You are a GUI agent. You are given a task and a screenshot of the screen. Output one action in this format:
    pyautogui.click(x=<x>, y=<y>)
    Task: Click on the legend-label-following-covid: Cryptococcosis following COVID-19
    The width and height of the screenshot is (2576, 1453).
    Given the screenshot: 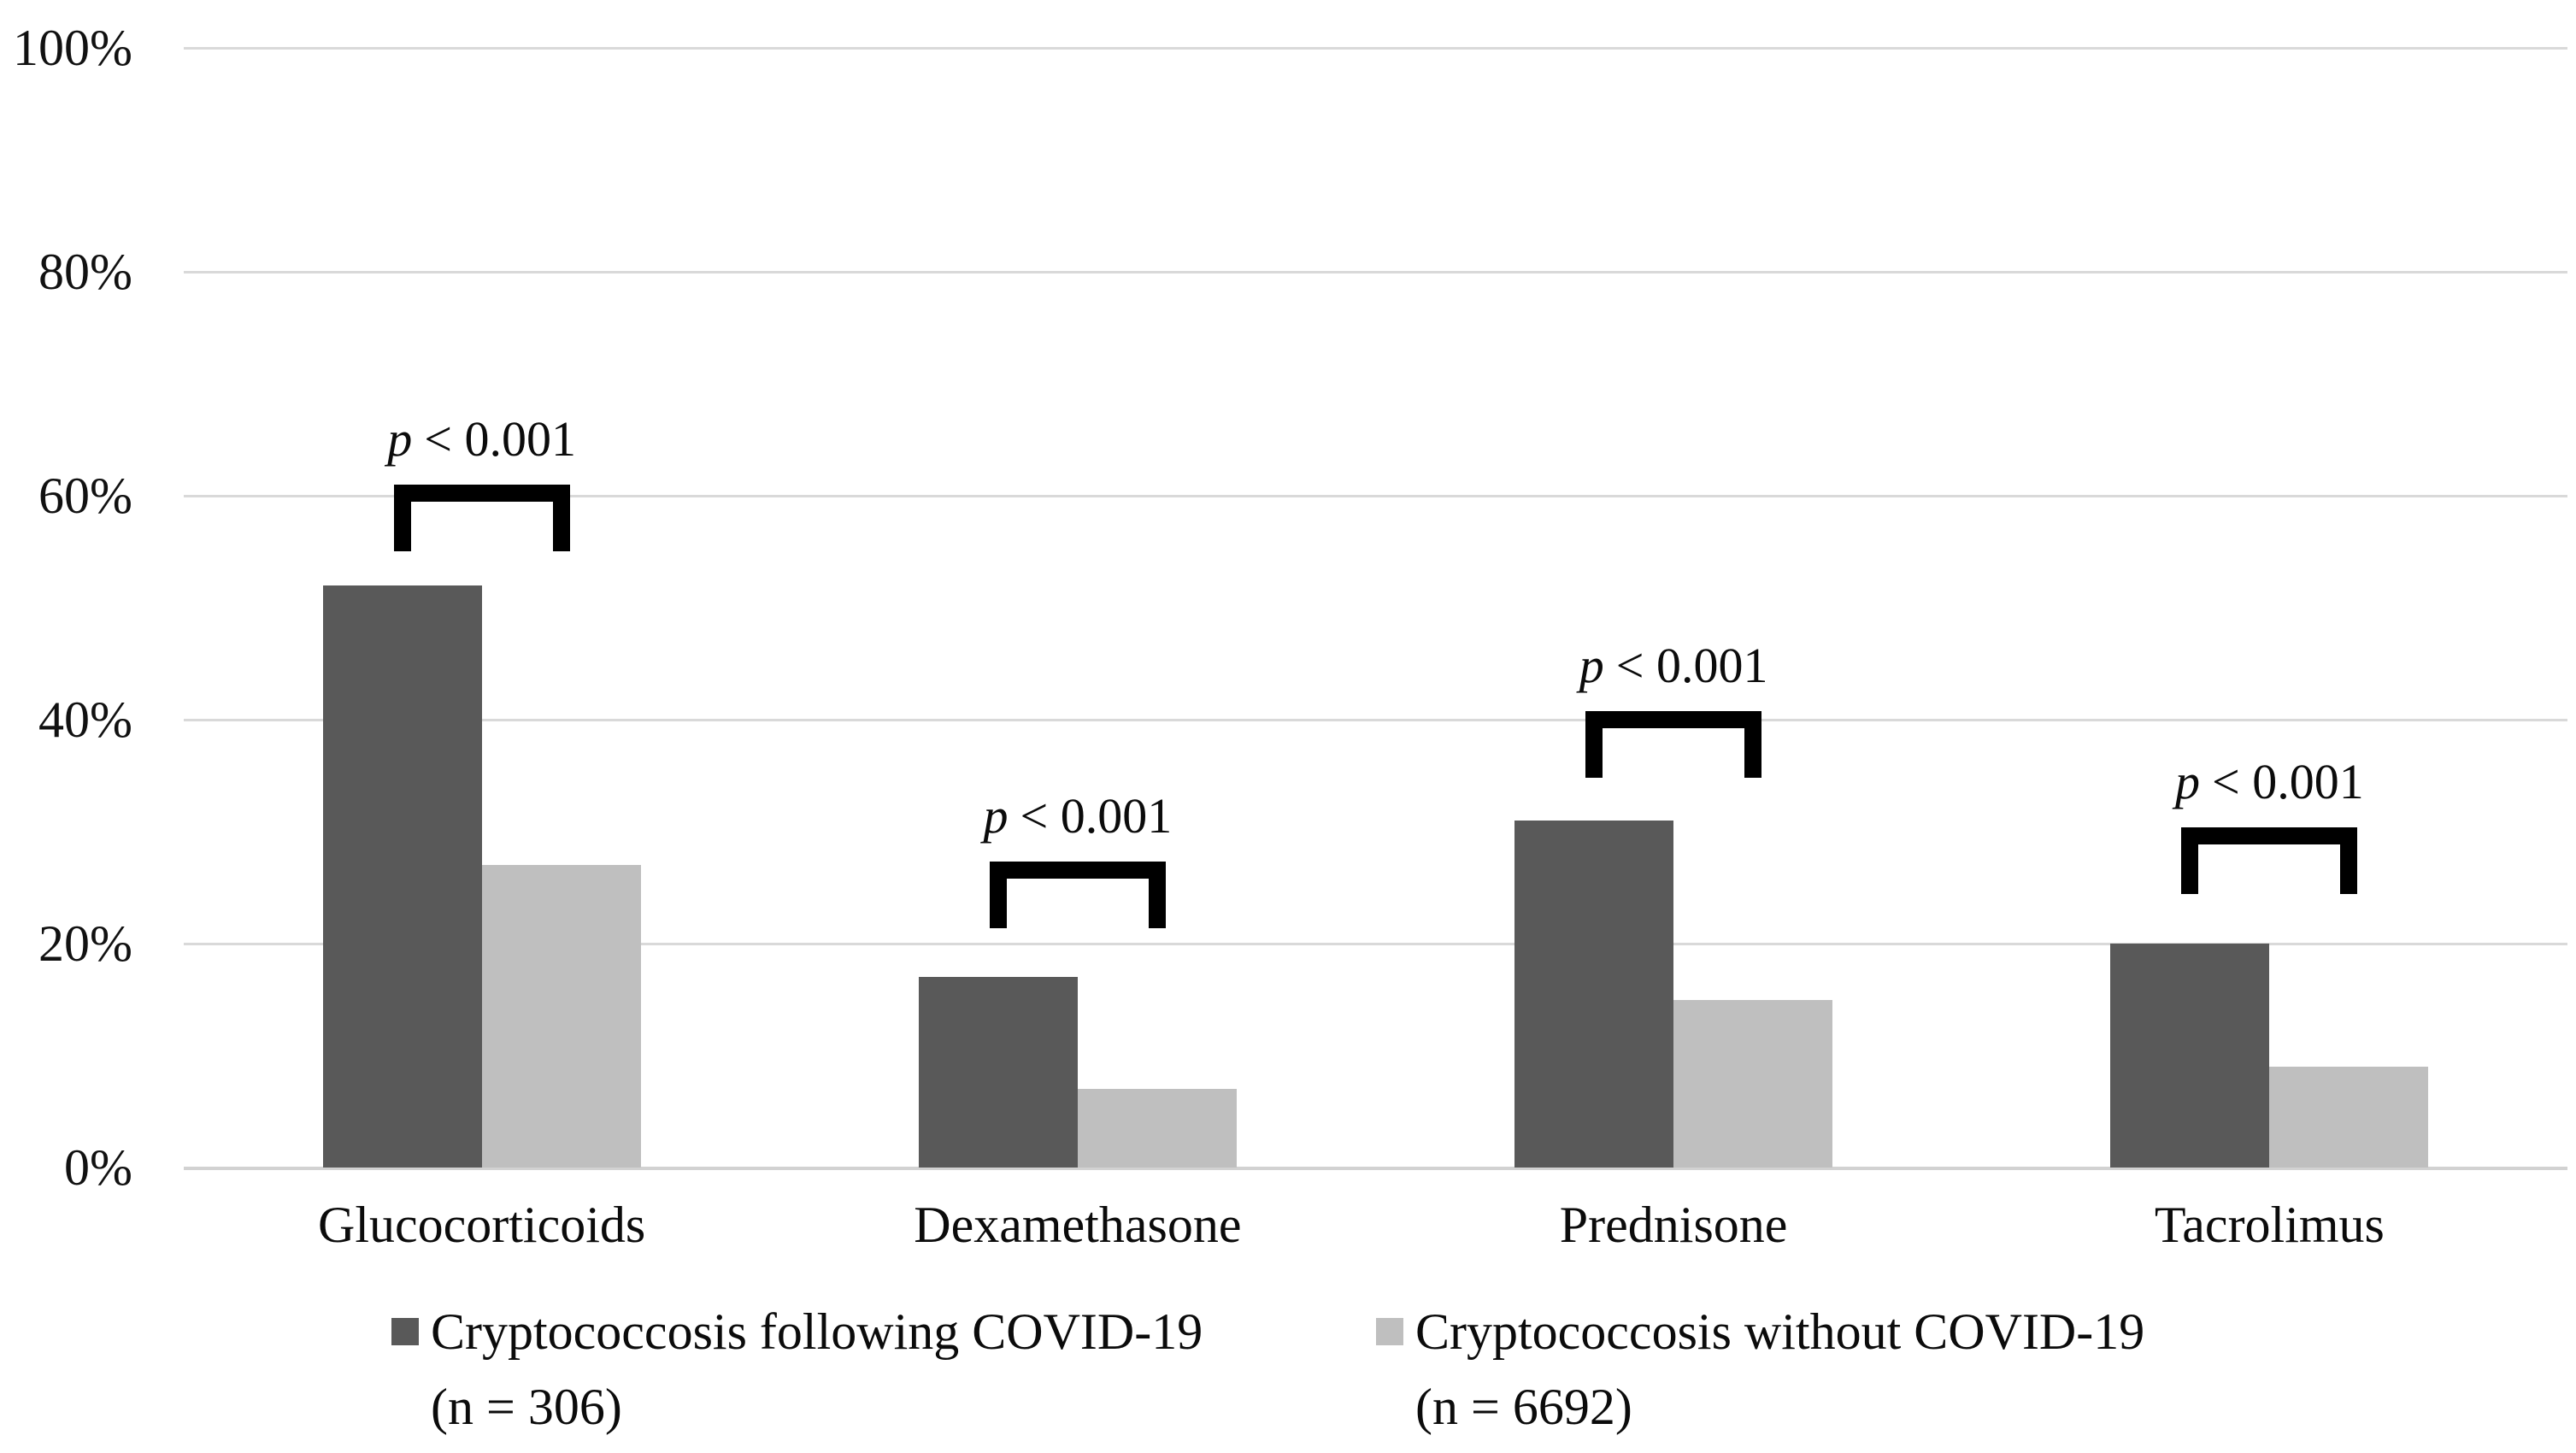 What is the action you would take?
    pyautogui.click(x=817, y=1332)
    